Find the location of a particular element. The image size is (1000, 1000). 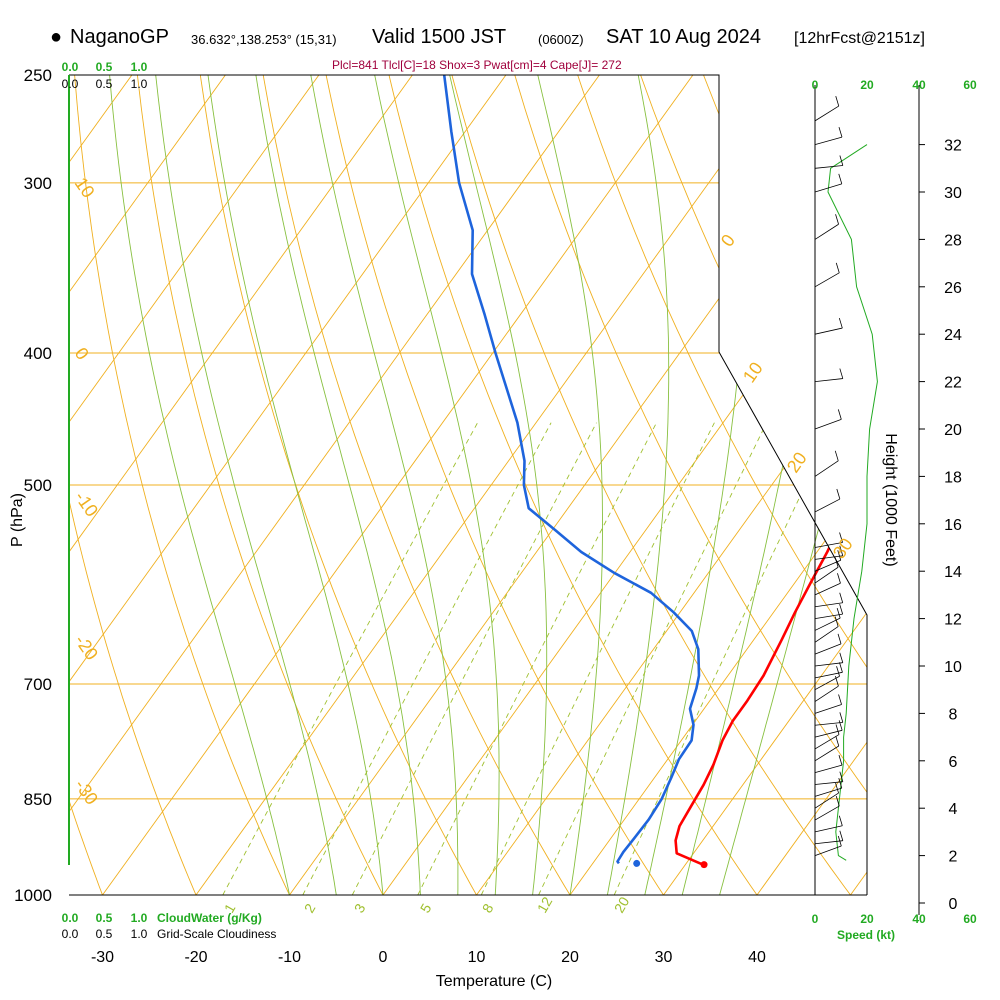

cloudwater-scale-top-label: 0.0 is located at coordinates (70, 67).